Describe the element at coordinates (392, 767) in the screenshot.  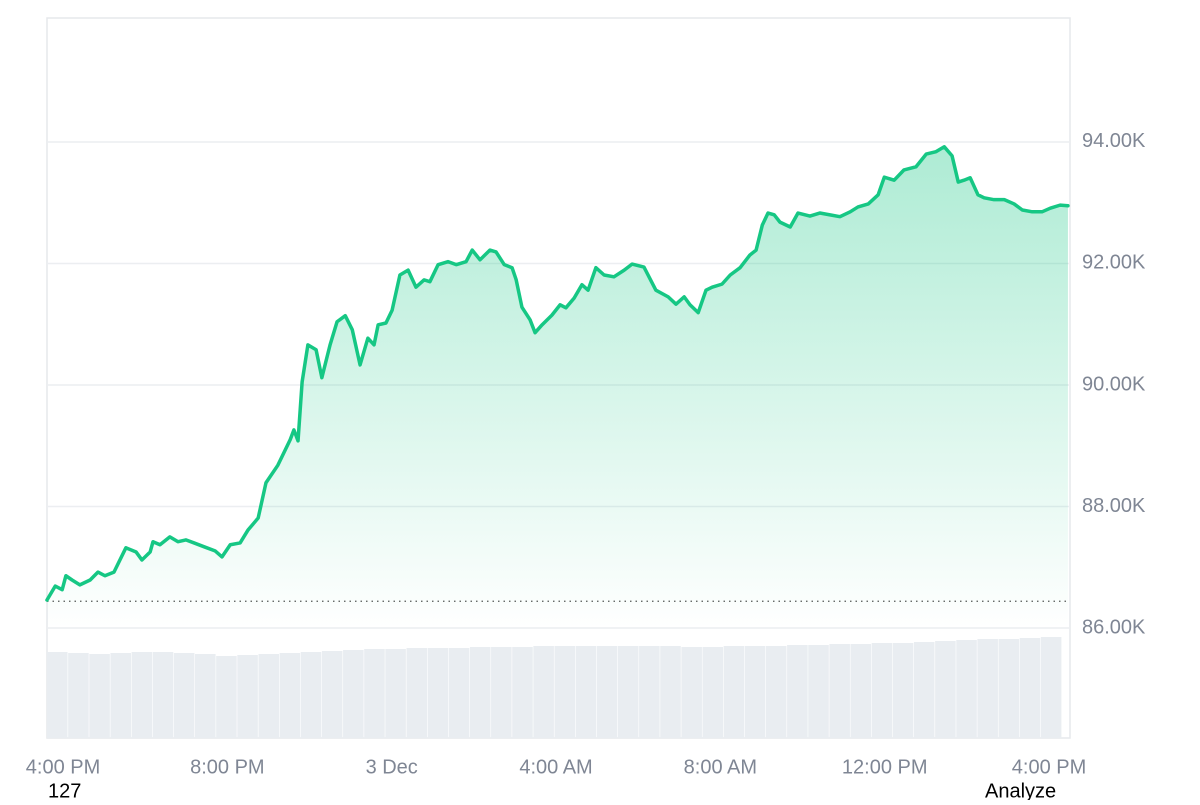
I see `x-tick-label: 3 Dec` at that location.